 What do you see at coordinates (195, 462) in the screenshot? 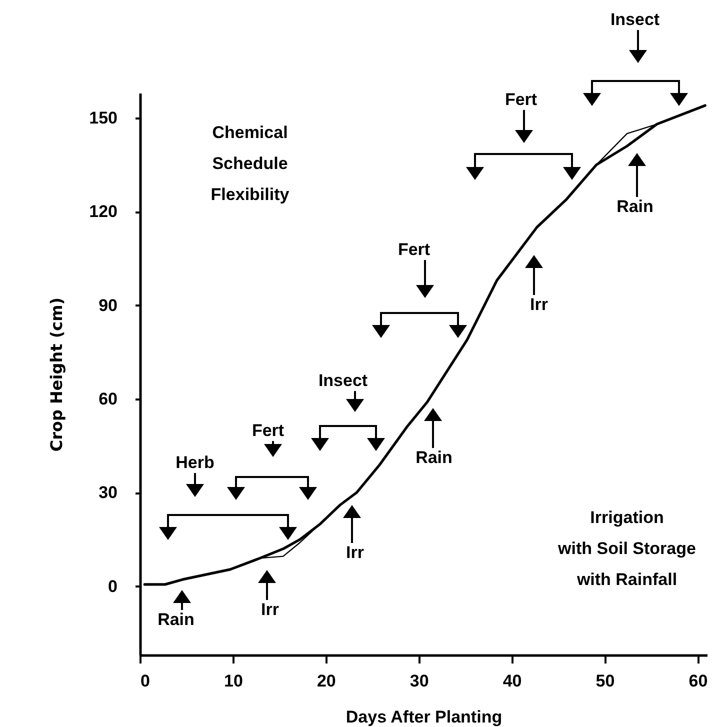
I see `annotation: Herb` at bounding box center [195, 462].